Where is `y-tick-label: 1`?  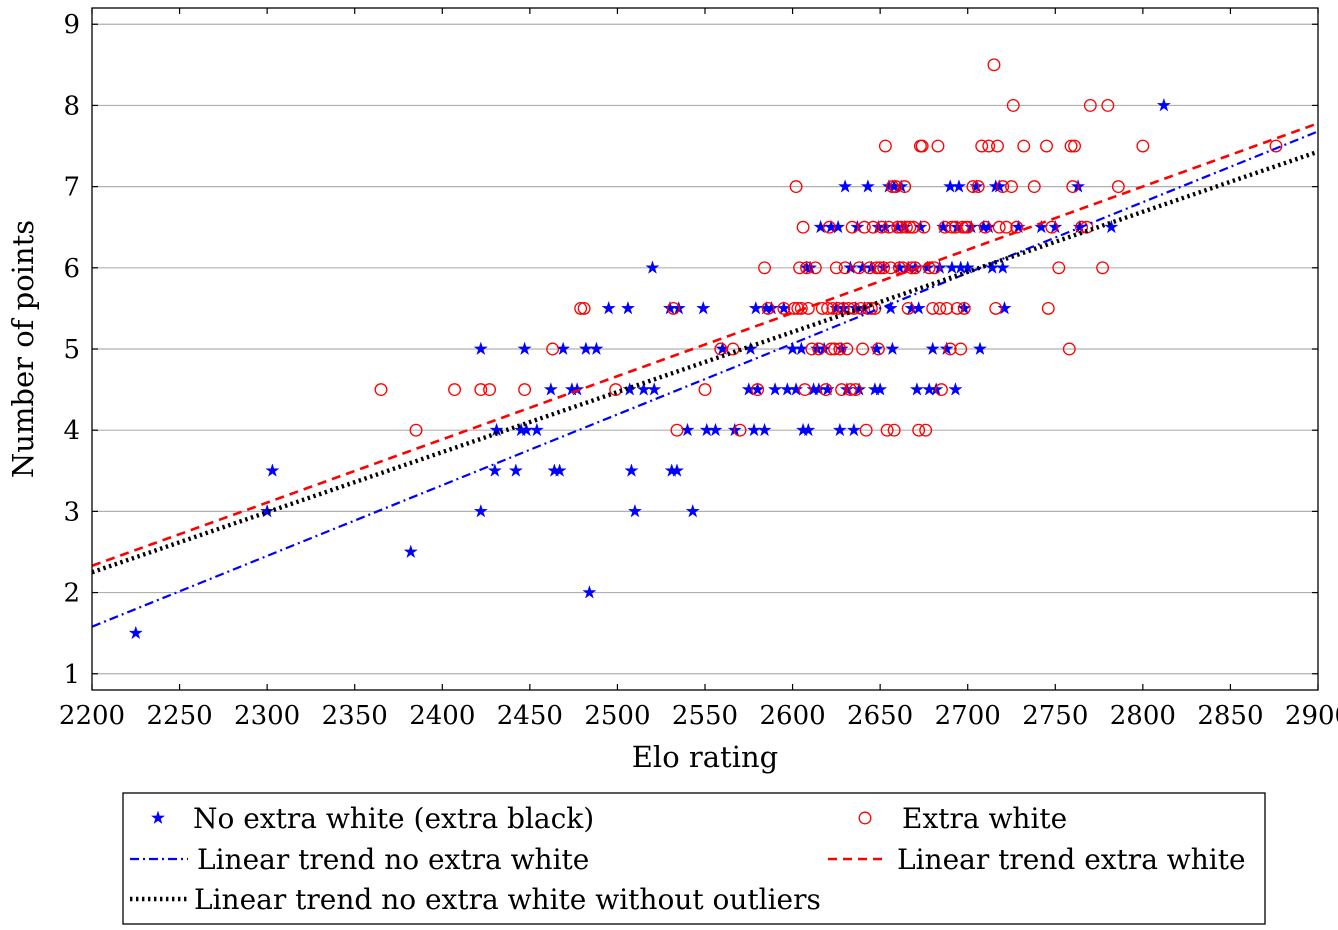 y-tick-label: 1 is located at coordinates (71, 675).